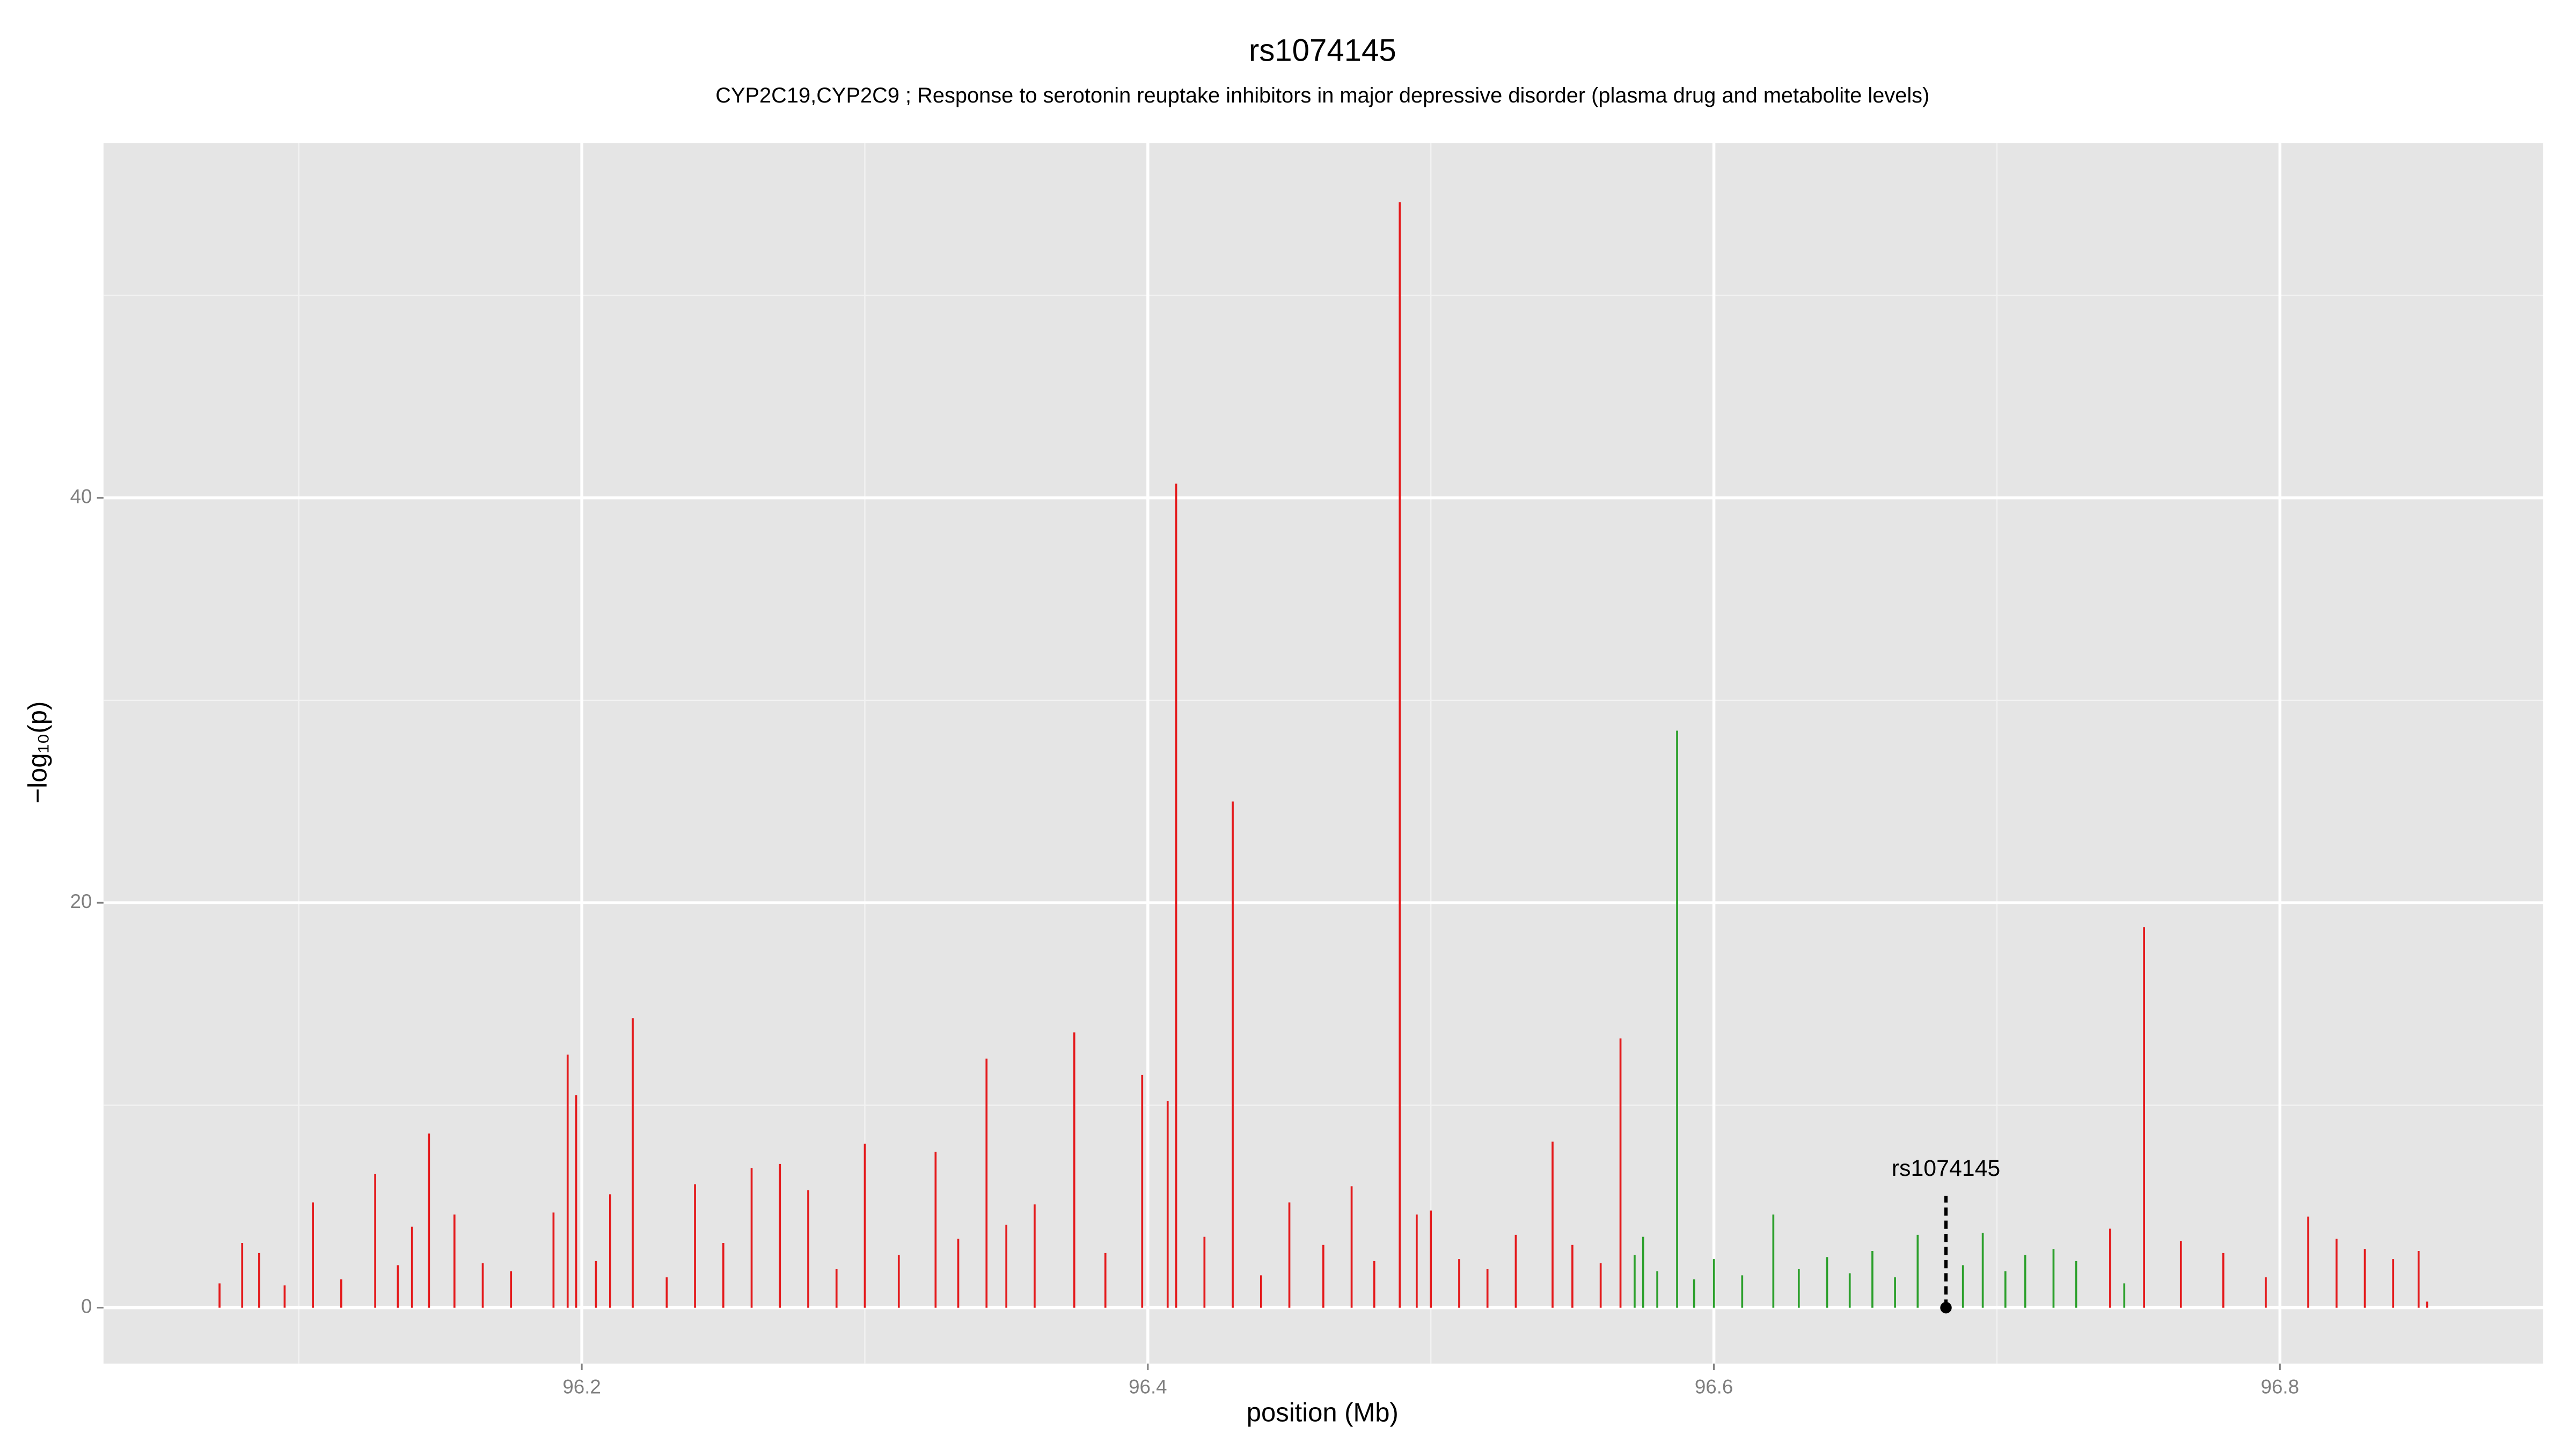 The width and height of the screenshot is (2576, 1449). What do you see at coordinates (2280, 1386) in the screenshot?
I see `x-tick-label: 96.8` at bounding box center [2280, 1386].